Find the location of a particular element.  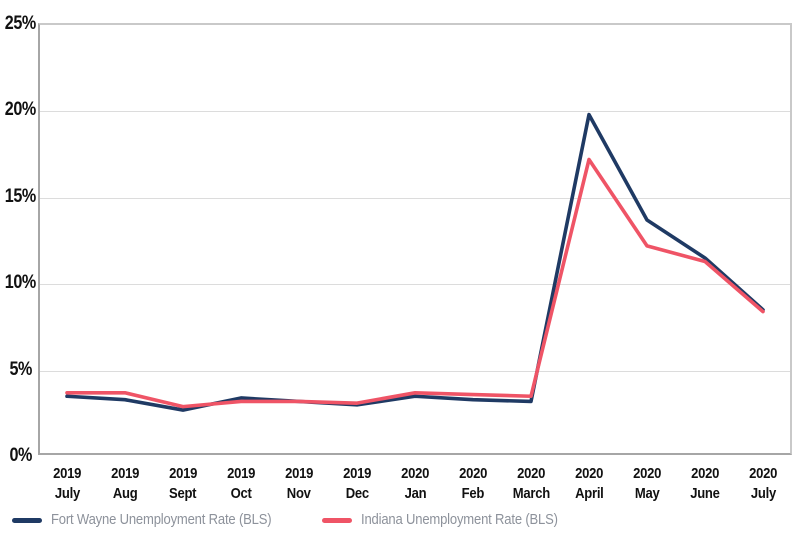

x-tick-year-1: 2019 is located at coordinates (124, 473).